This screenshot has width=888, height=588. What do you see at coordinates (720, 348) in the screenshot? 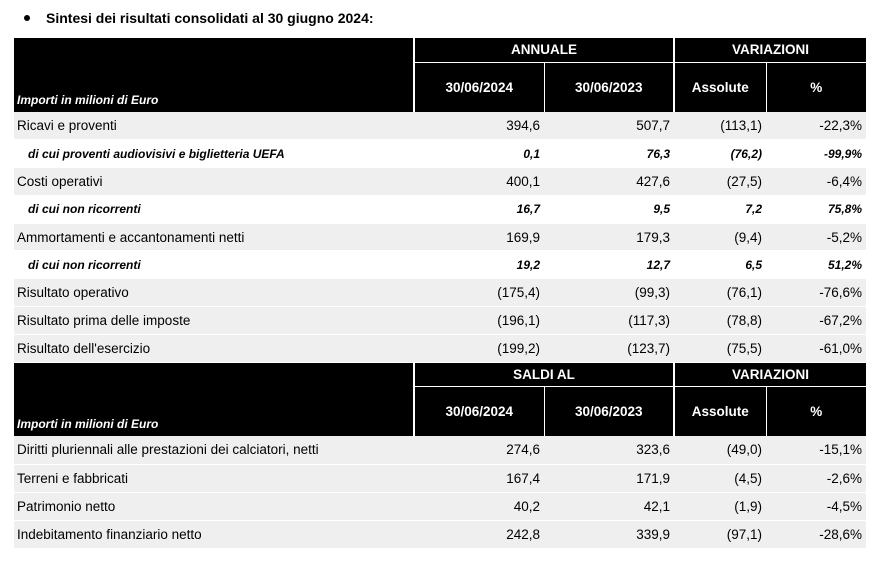
I see `cell-assolute: (75,5)` at bounding box center [720, 348].